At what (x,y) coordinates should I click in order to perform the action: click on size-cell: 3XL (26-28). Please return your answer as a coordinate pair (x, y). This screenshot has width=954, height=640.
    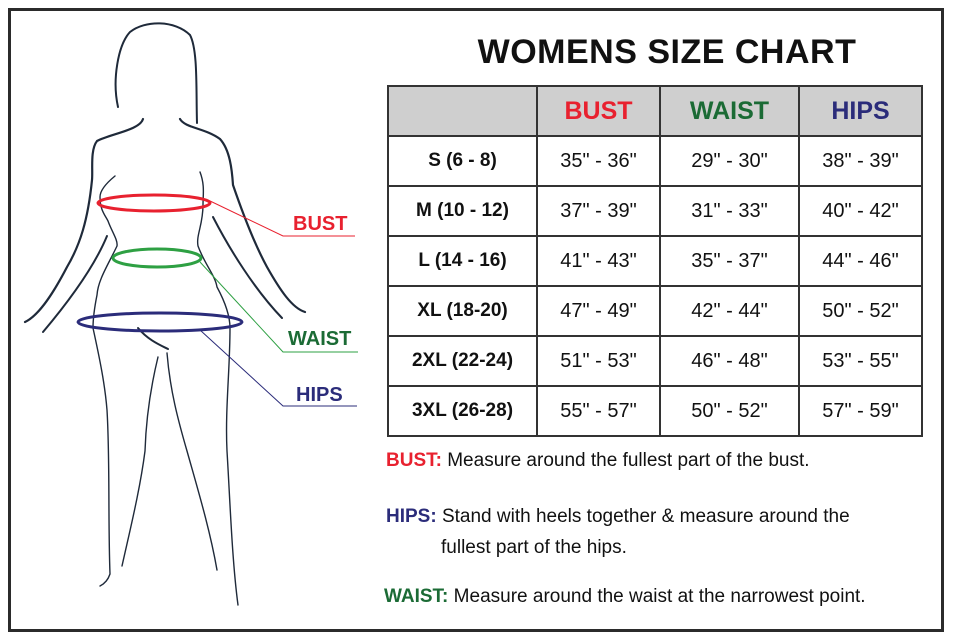
    Looking at the image, I should click on (462, 411).